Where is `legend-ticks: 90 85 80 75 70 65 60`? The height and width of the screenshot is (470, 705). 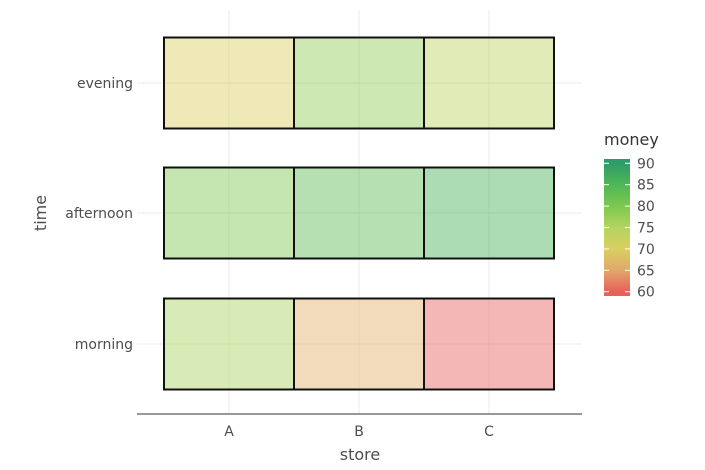 legend-ticks: 90 85 80 75 70 65 60 is located at coordinates (629, 228).